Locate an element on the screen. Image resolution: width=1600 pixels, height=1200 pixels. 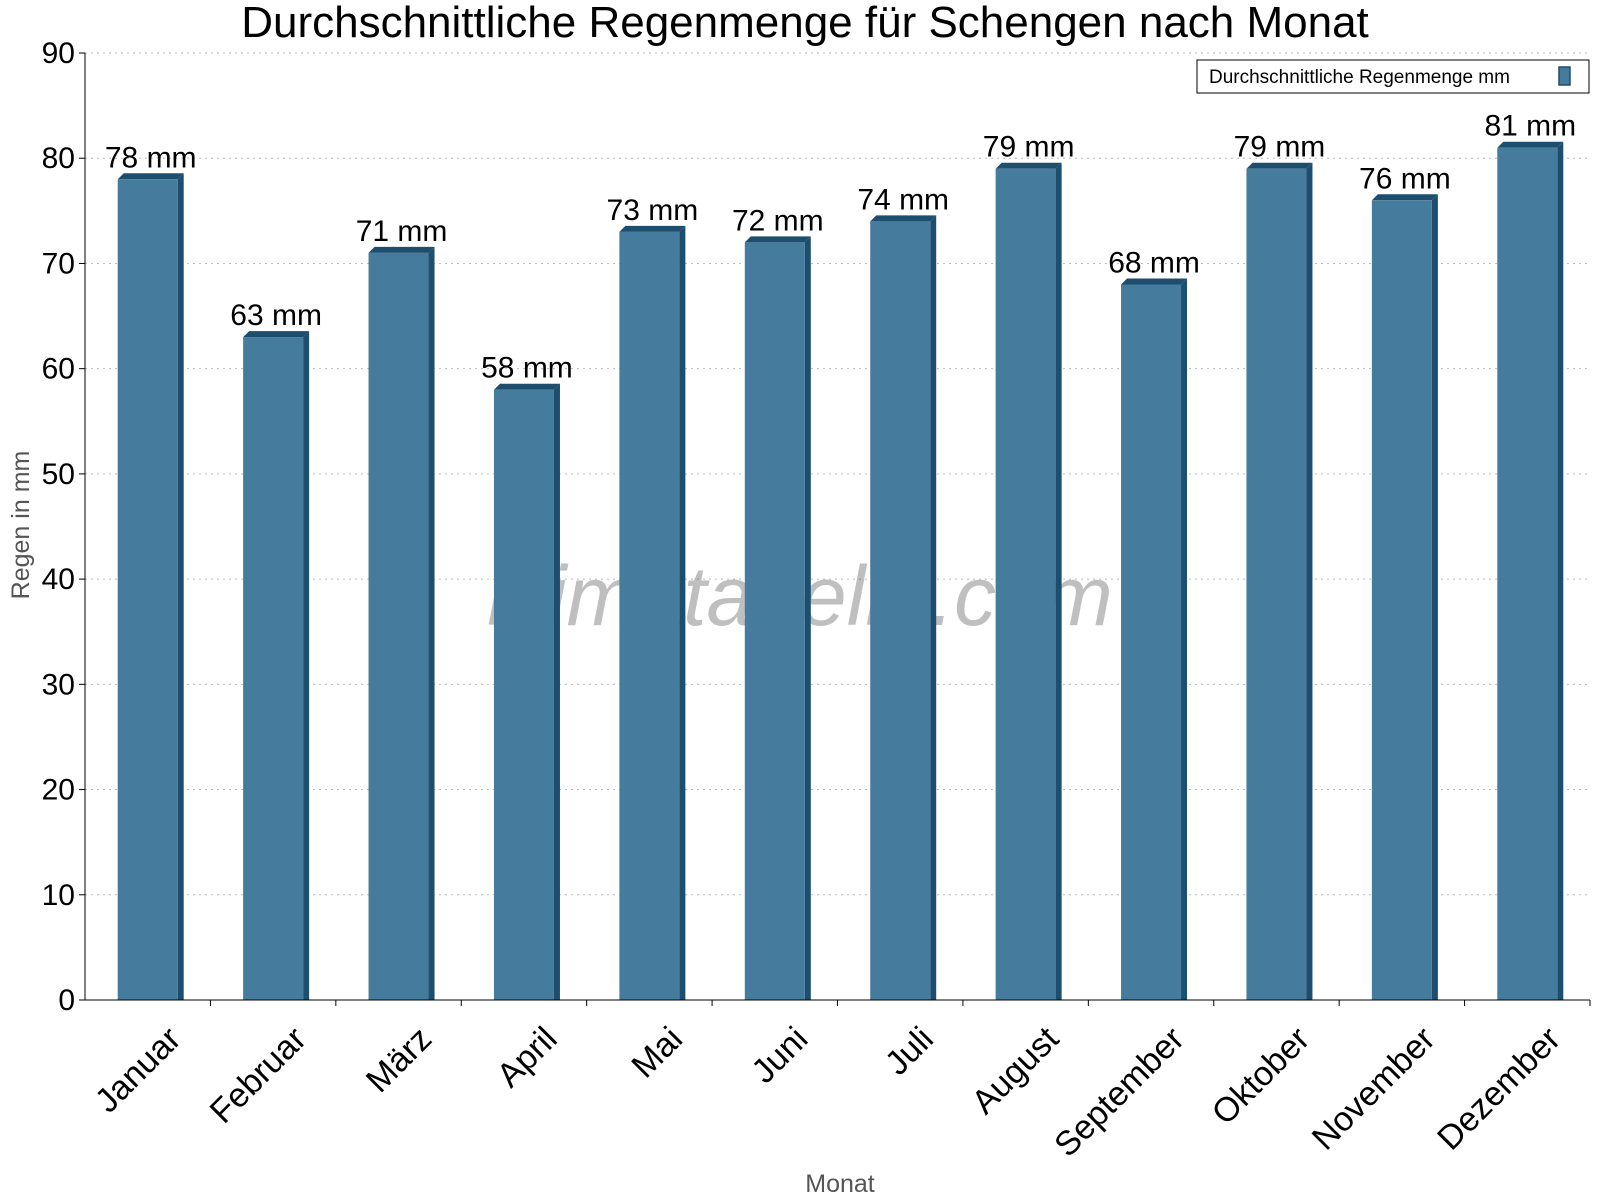
bar-value-label: 72 mm is located at coordinates (778, 220).